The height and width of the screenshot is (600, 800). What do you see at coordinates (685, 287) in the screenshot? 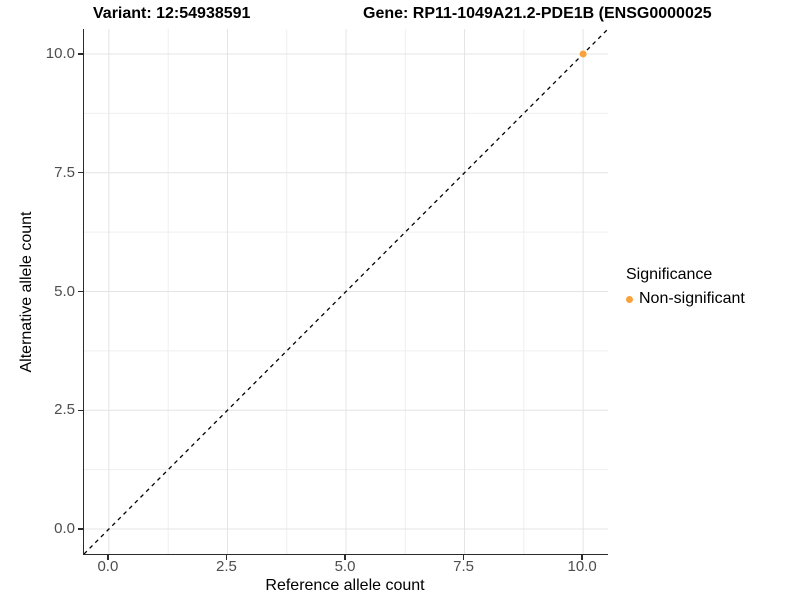
I see `legend: Significance Non-significant` at bounding box center [685, 287].